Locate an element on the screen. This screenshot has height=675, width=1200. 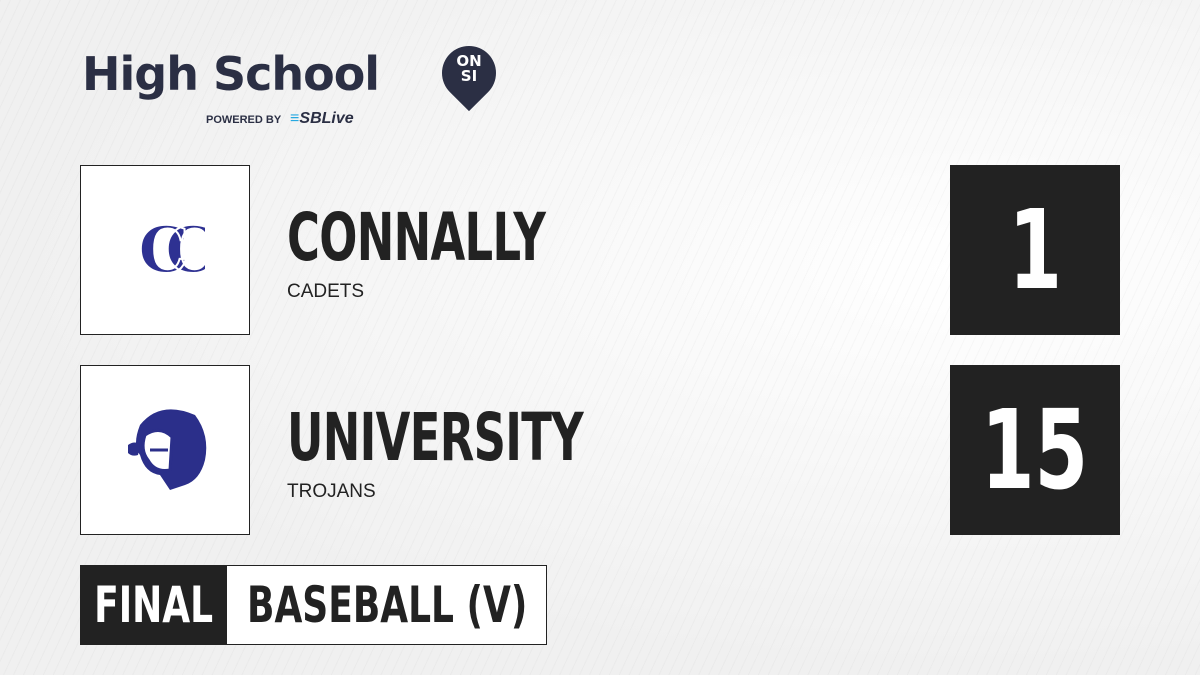
cc-logo-icon: CC is located at coordinates (171, 250).